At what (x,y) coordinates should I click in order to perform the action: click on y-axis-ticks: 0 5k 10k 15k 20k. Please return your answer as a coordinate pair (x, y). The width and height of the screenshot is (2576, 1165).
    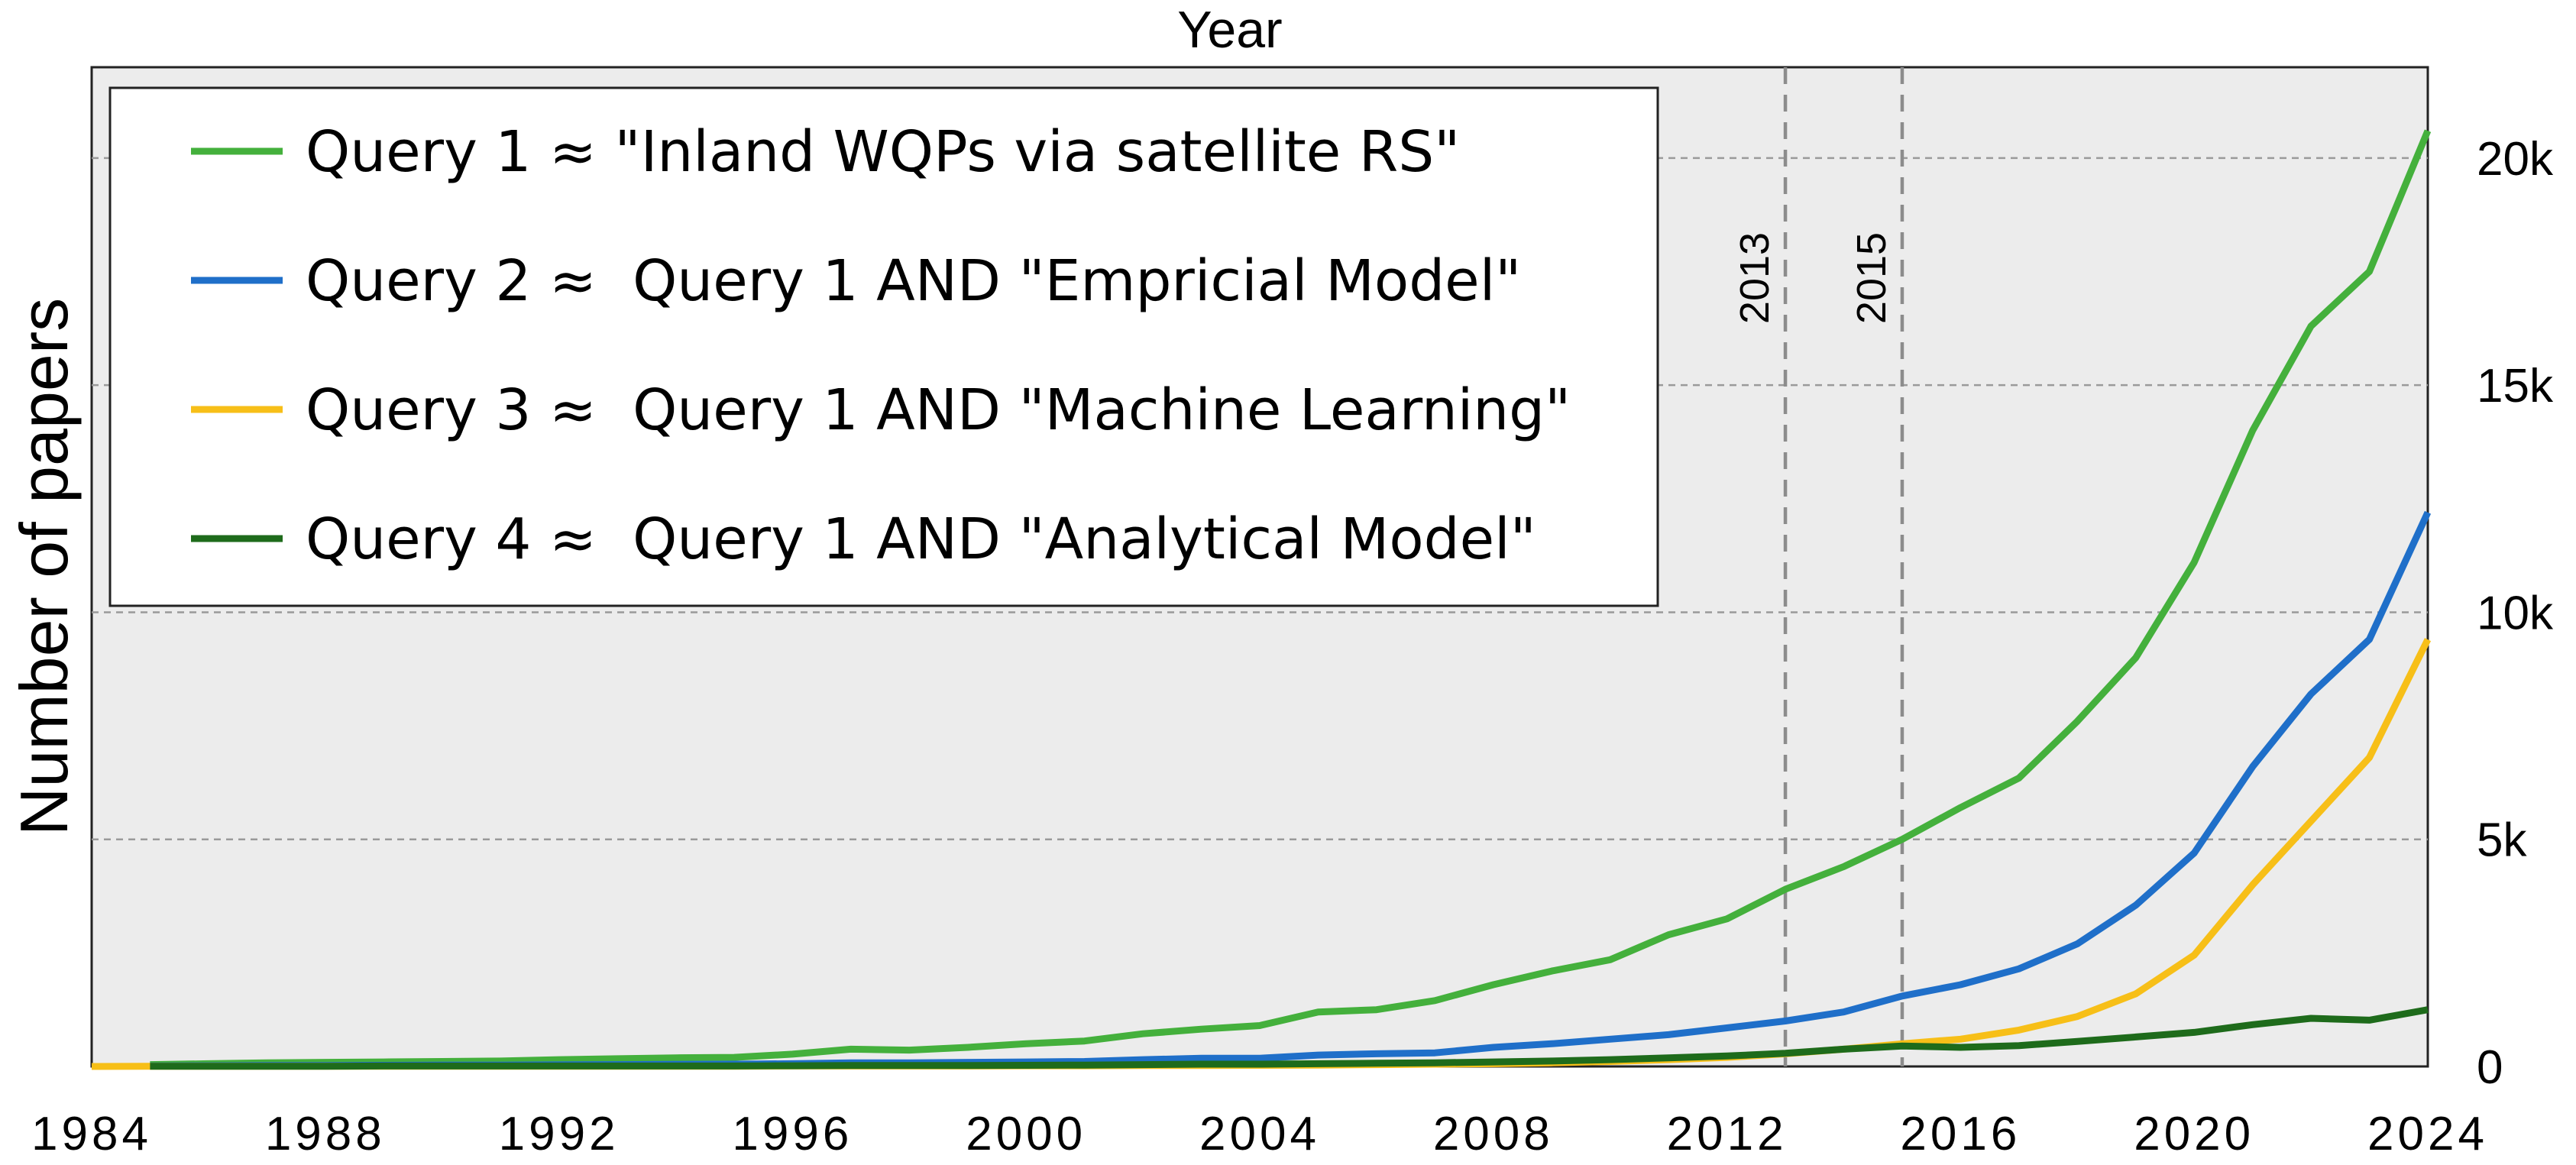
    Looking at the image, I should click on (2515, 613).